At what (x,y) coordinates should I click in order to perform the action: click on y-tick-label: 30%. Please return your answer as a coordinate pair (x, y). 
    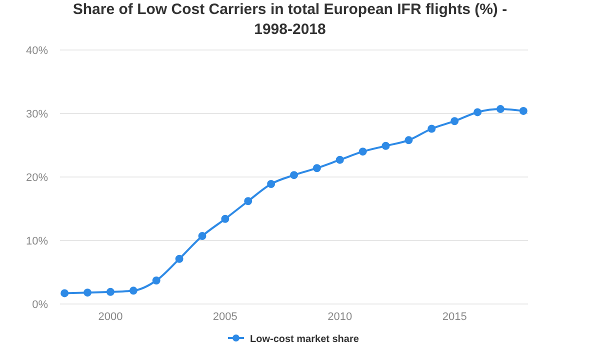
    Looking at the image, I should click on (37, 114).